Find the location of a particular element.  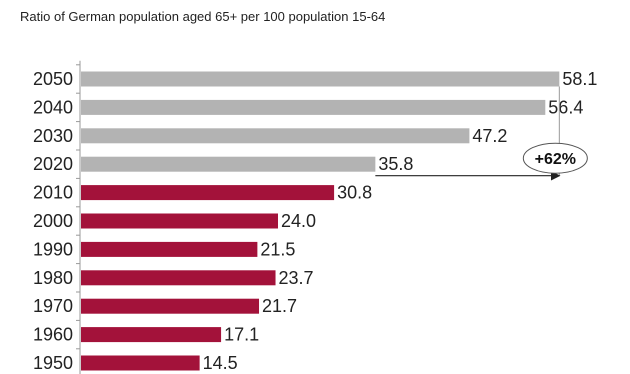

bar-2010 is located at coordinates (208, 193).